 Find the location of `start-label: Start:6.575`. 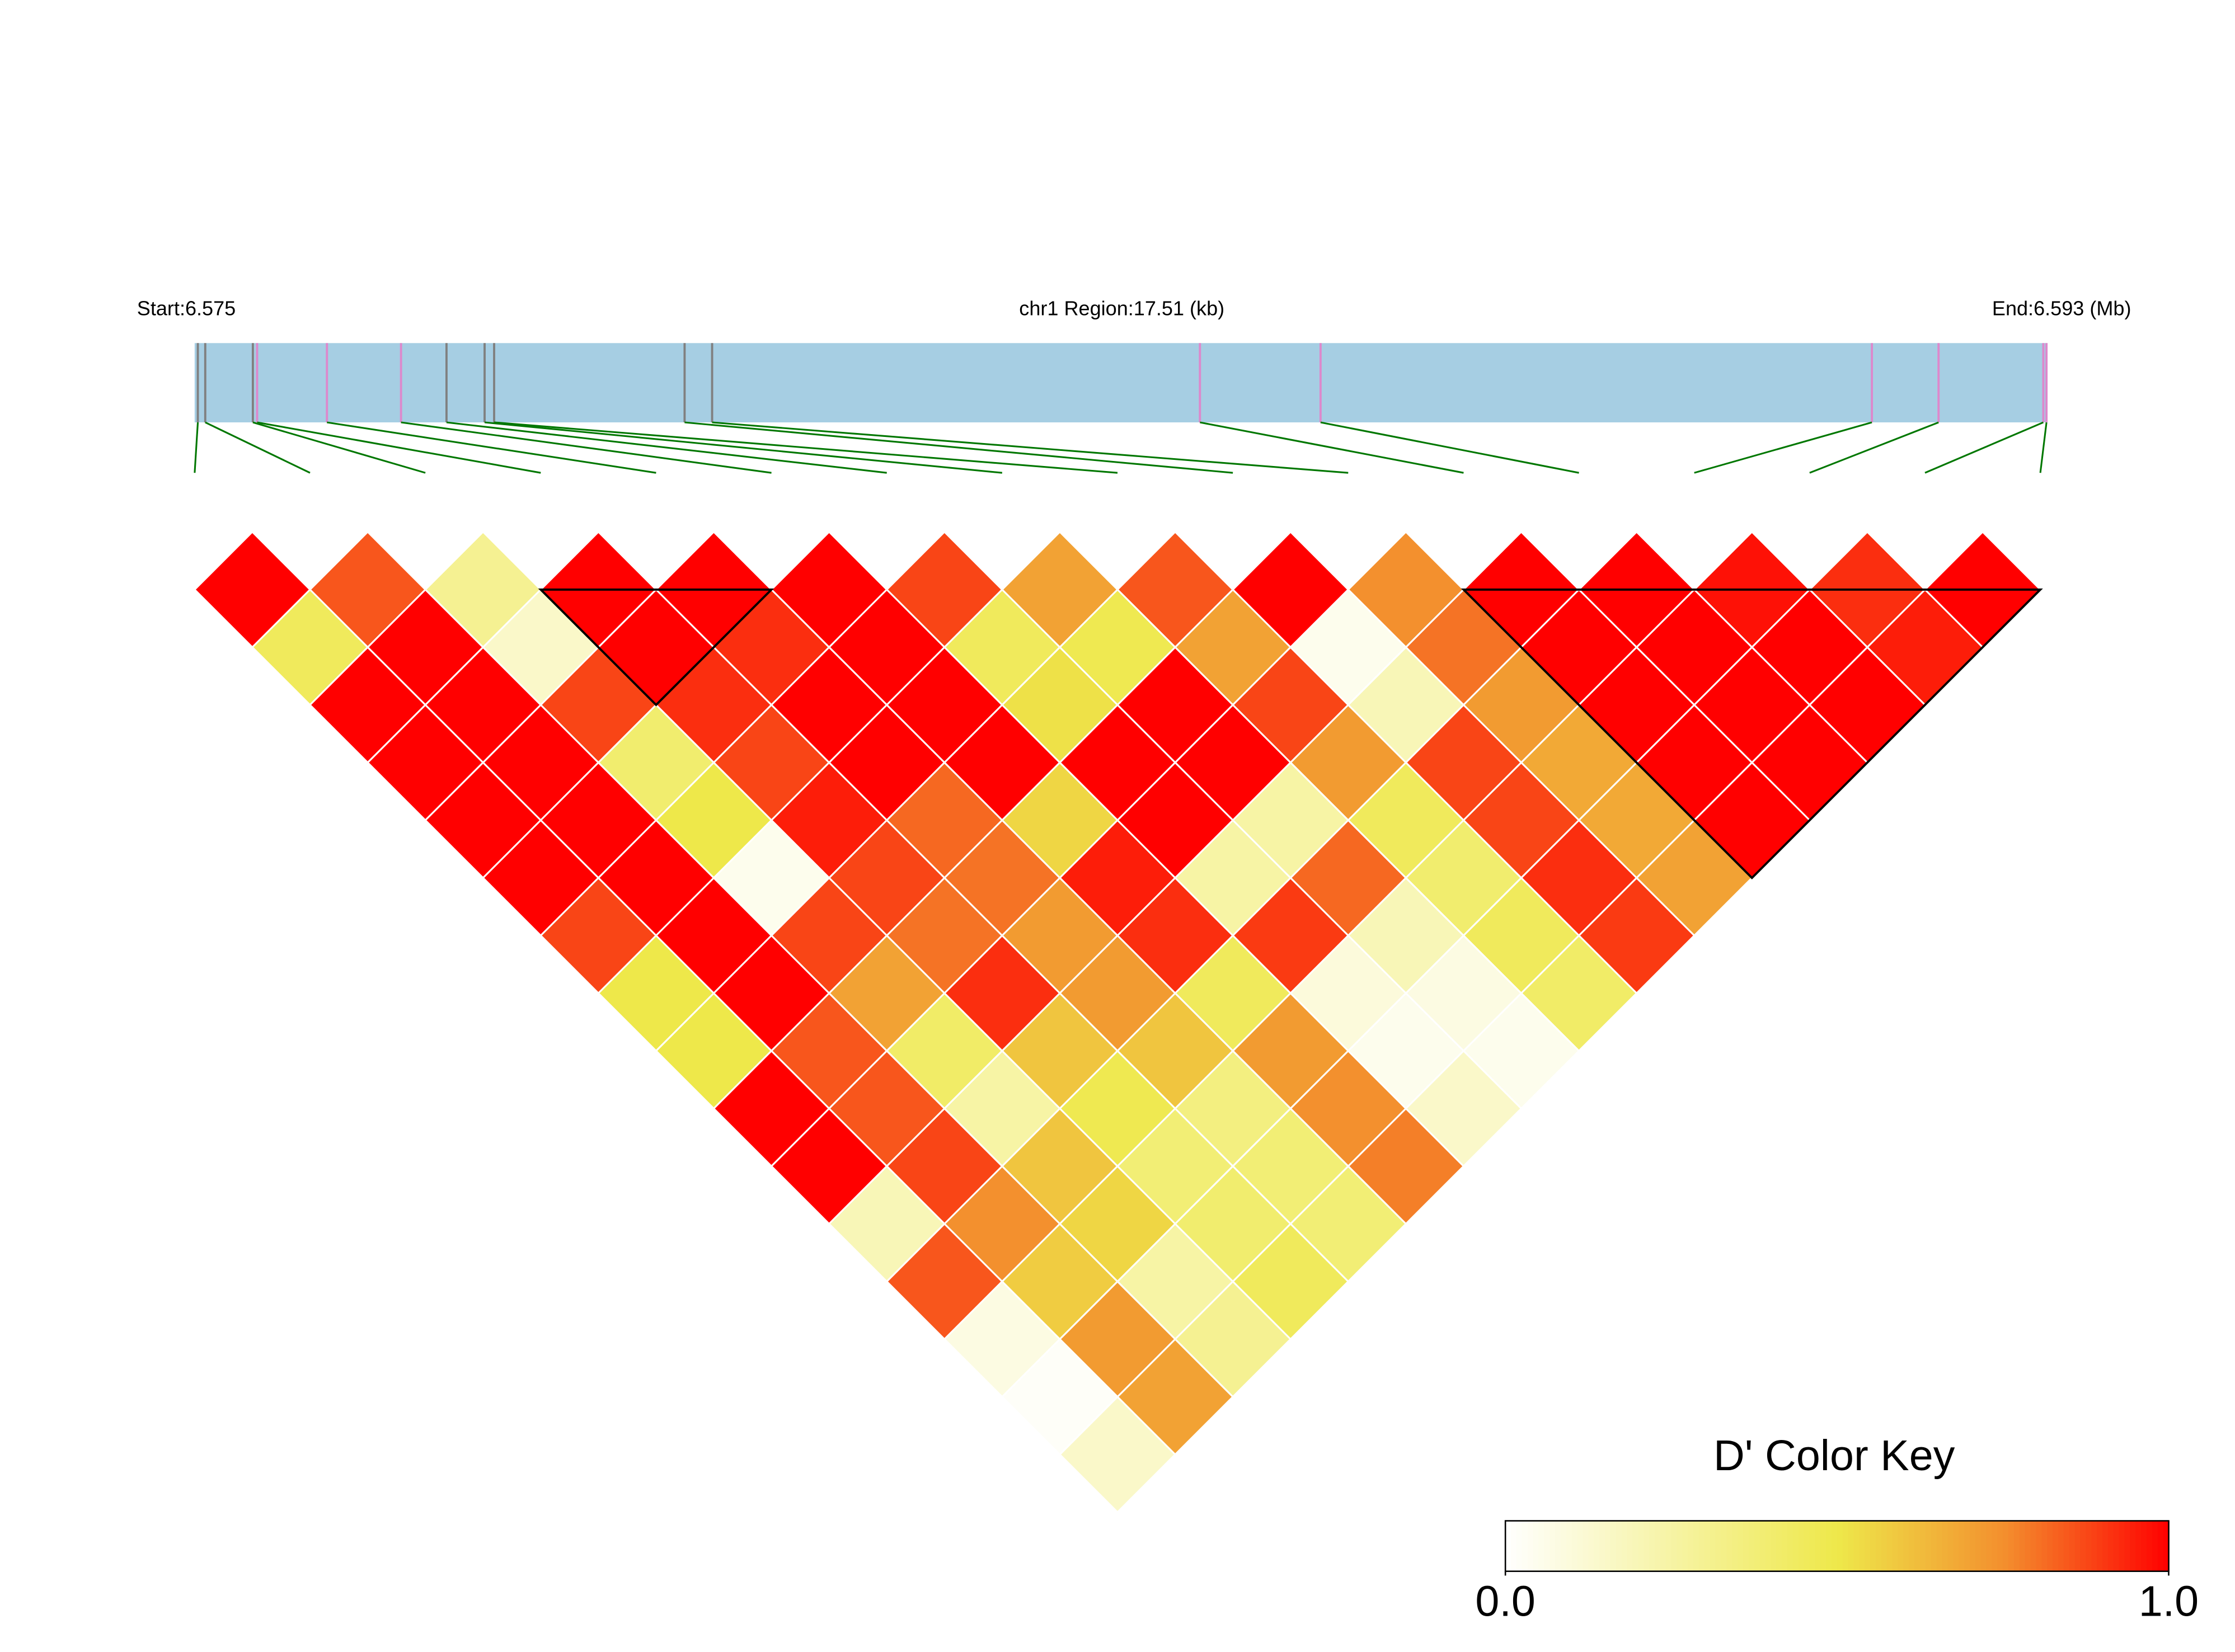

start-label: Start:6.575 is located at coordinates (186, 308).